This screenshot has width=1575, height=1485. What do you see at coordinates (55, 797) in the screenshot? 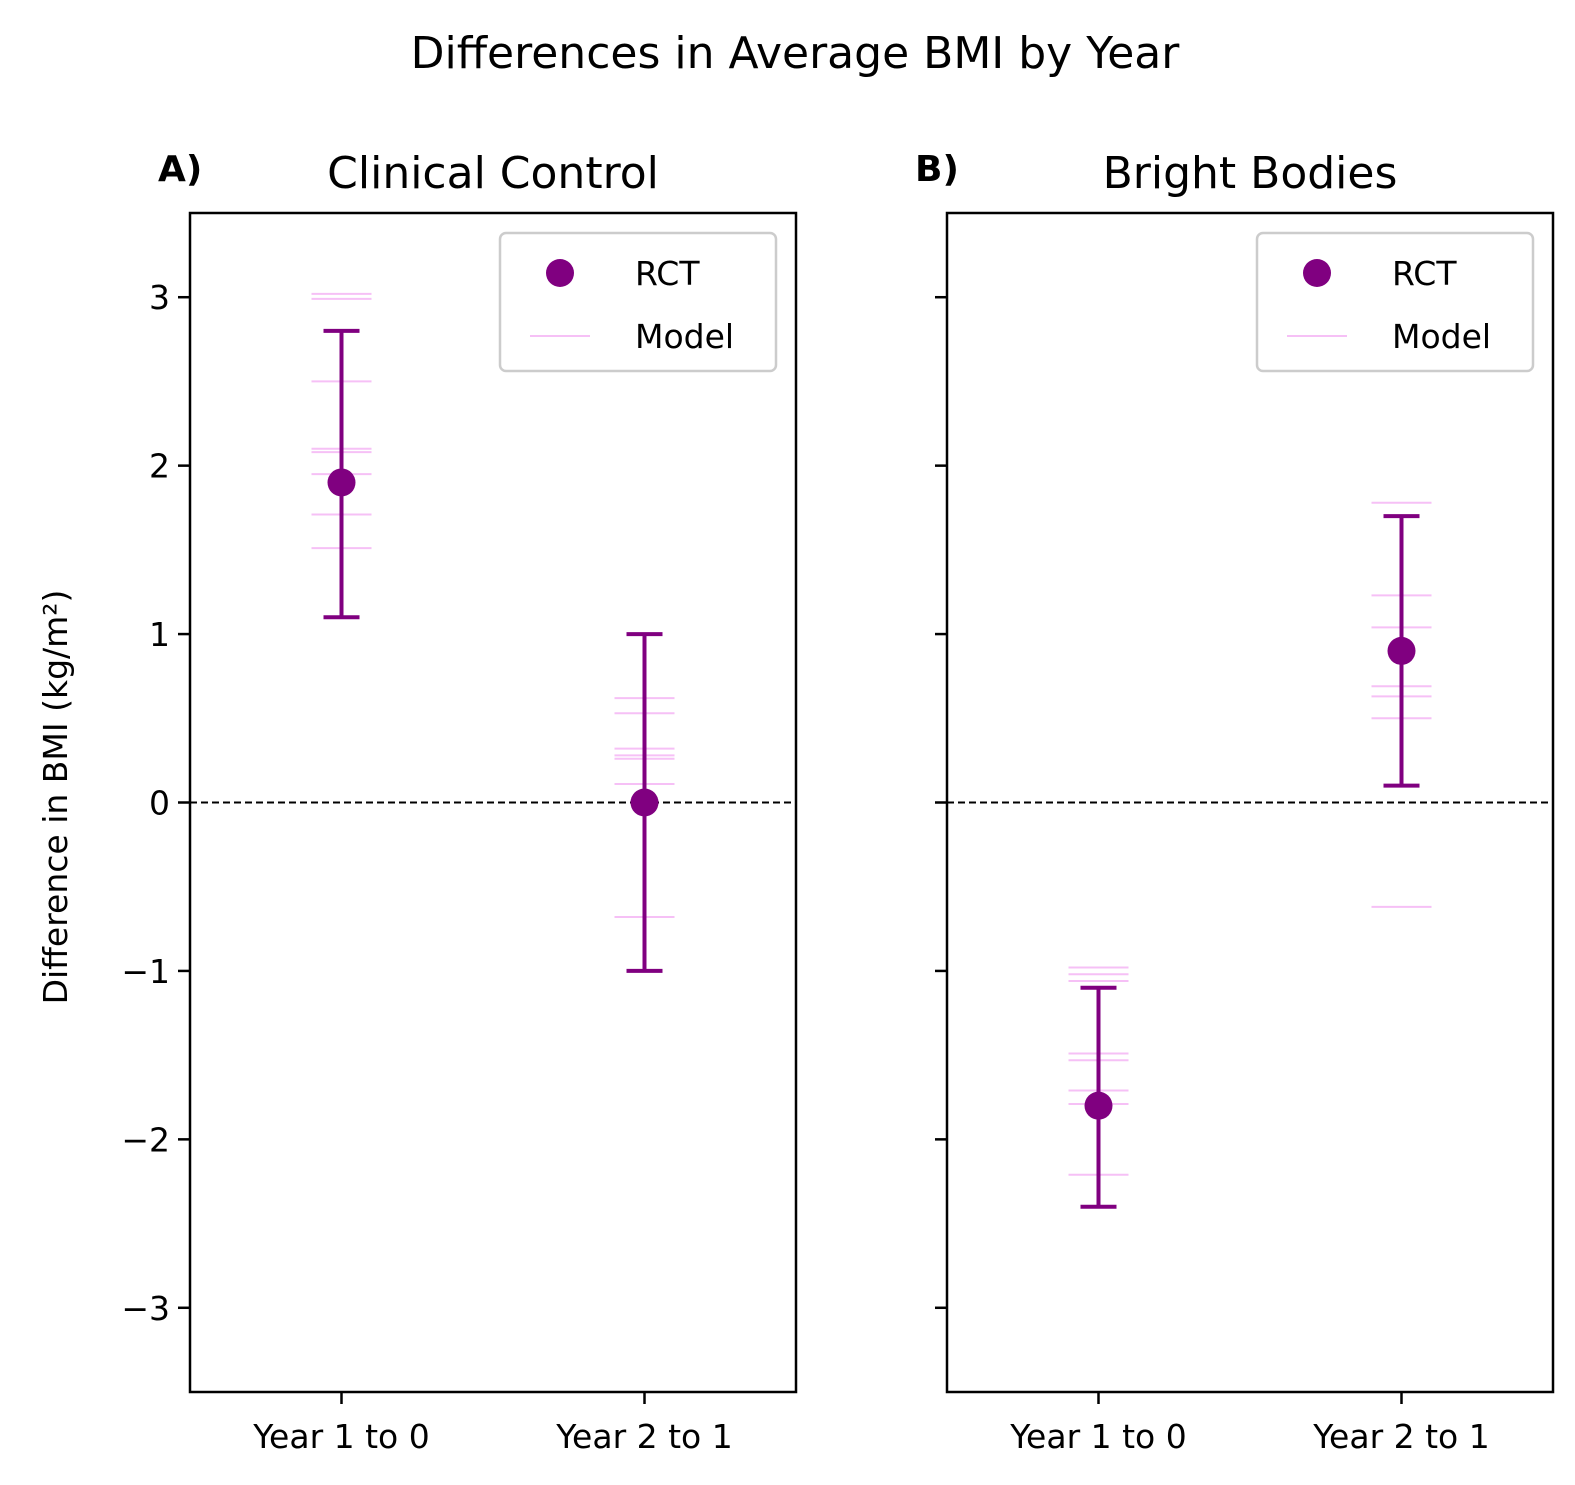
I see `y-axis-label: Difference in BMI (kg/m²)` at bounding box center [55, 797].